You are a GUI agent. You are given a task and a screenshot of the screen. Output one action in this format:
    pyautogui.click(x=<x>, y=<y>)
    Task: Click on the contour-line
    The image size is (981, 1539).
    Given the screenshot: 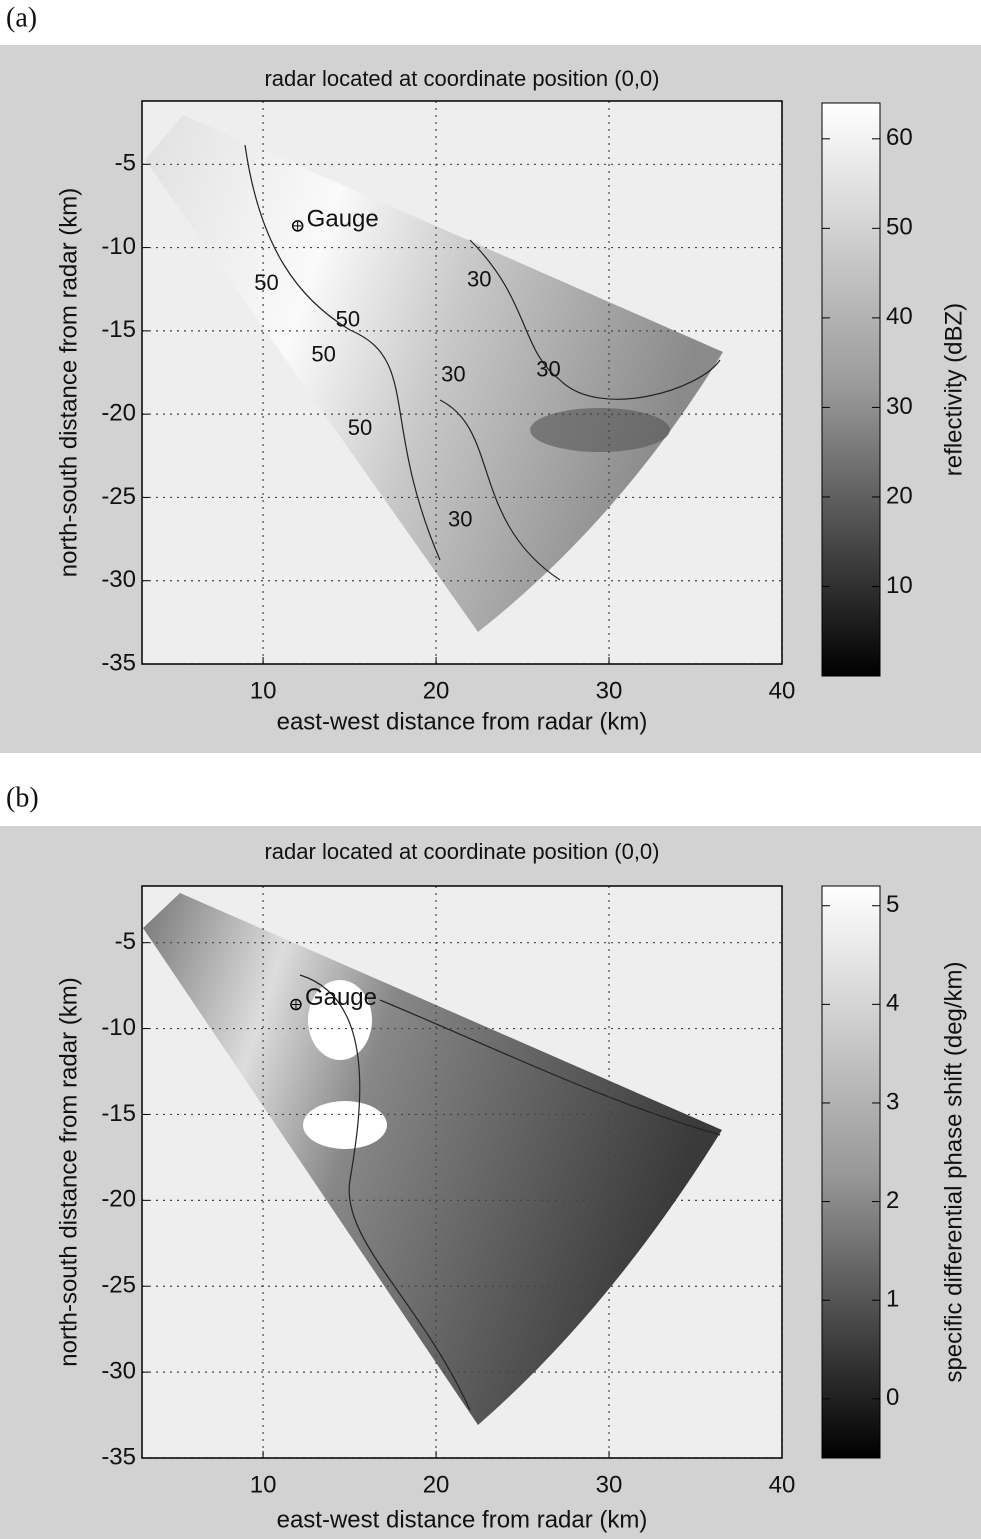 What is the action you would take?
    pyautogui.click(x=510, y=1192)
    